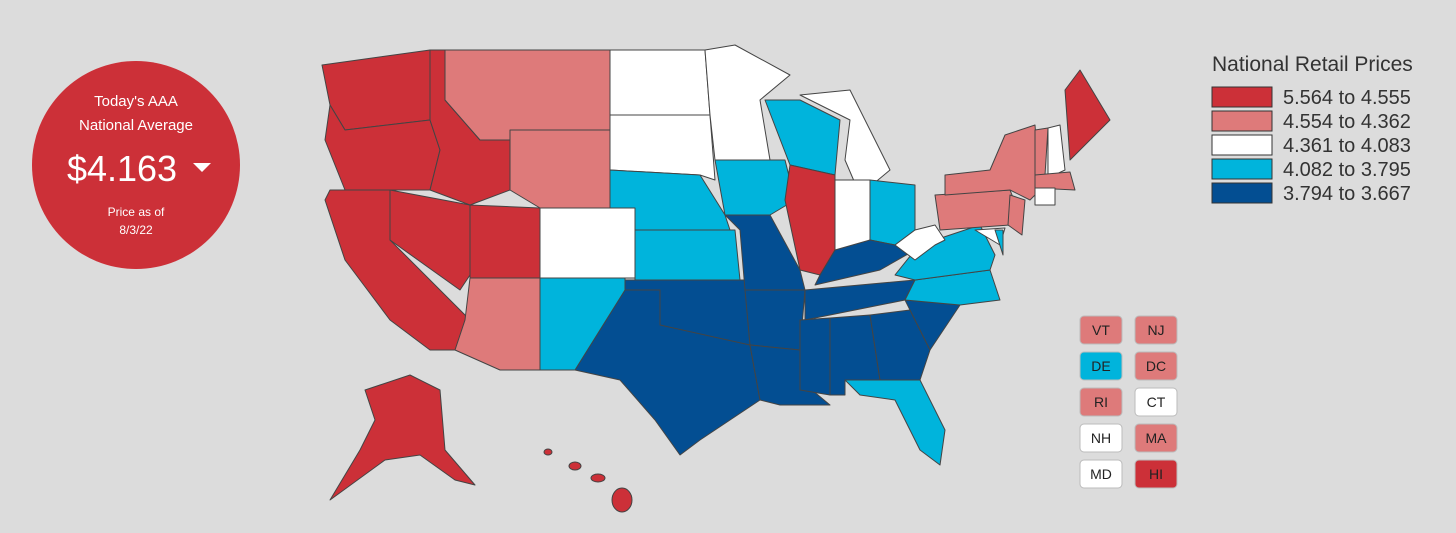 This screenshot has height=533, width=1456. I want to click on legend-label: 4.082 to 3.795, so click(1347, 170).